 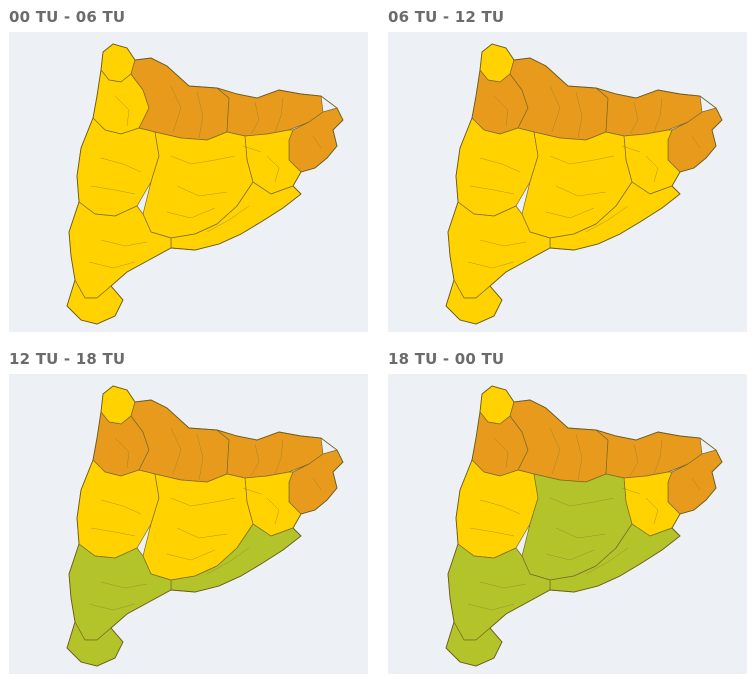 What do you see at coordinates (446, 359) in the screenshot?
I see `panel-title: 18 TU - 00 TU` at bounding box center [446, 359].